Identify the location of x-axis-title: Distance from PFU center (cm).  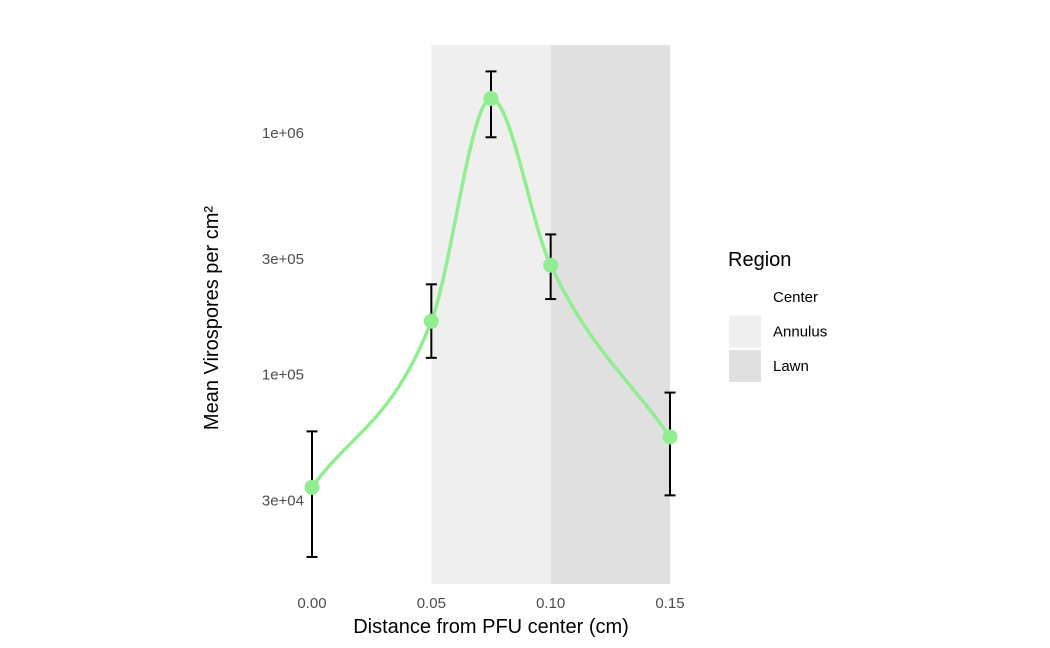
(491, 627).